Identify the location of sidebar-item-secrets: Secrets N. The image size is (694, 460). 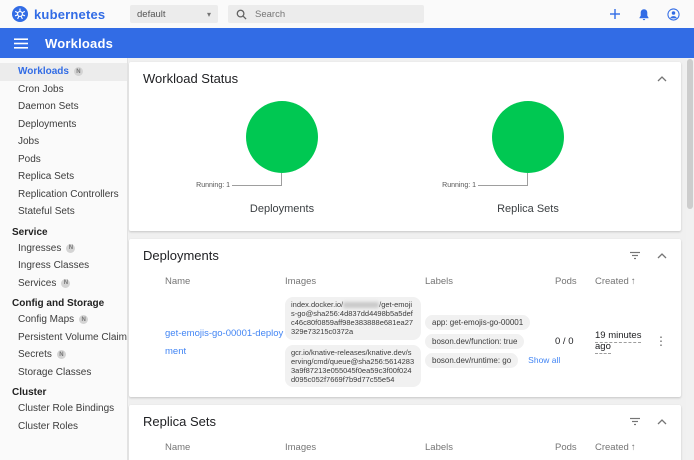
(63, 355).